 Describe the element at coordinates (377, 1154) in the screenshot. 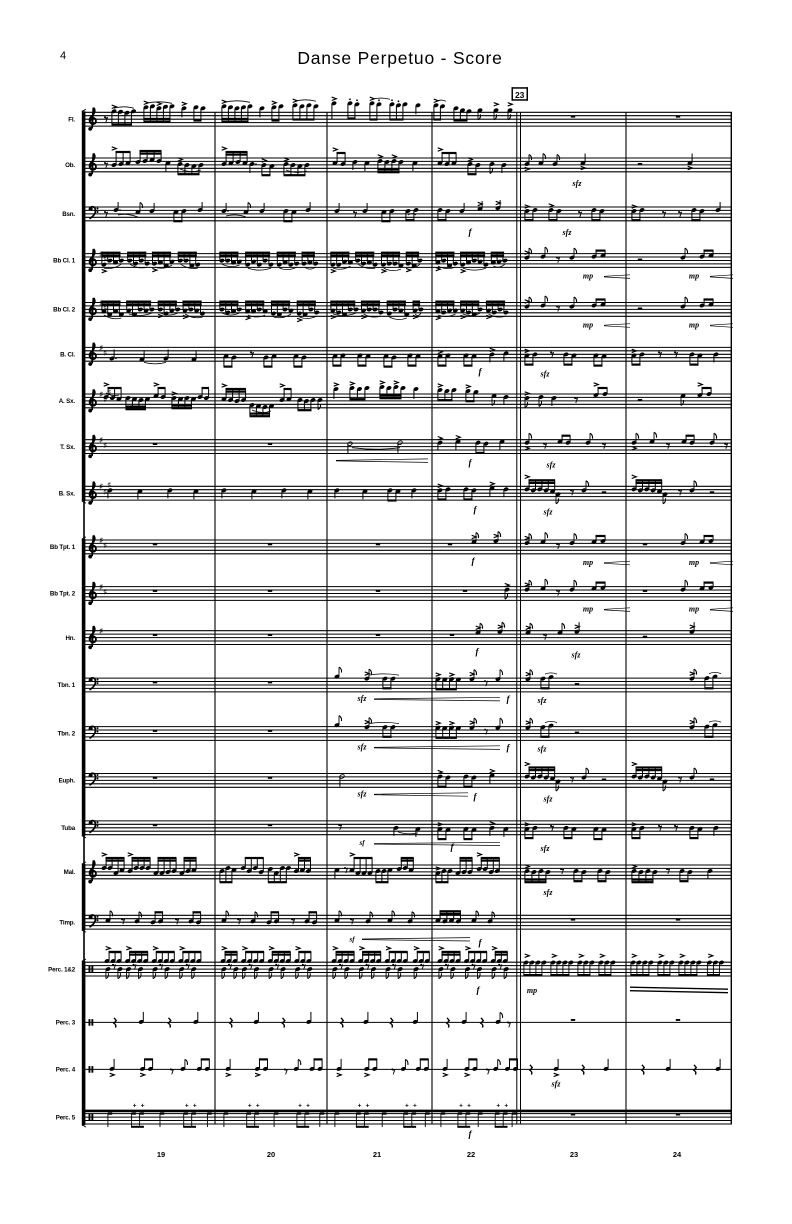

I see `svg-text: 21` at that location.